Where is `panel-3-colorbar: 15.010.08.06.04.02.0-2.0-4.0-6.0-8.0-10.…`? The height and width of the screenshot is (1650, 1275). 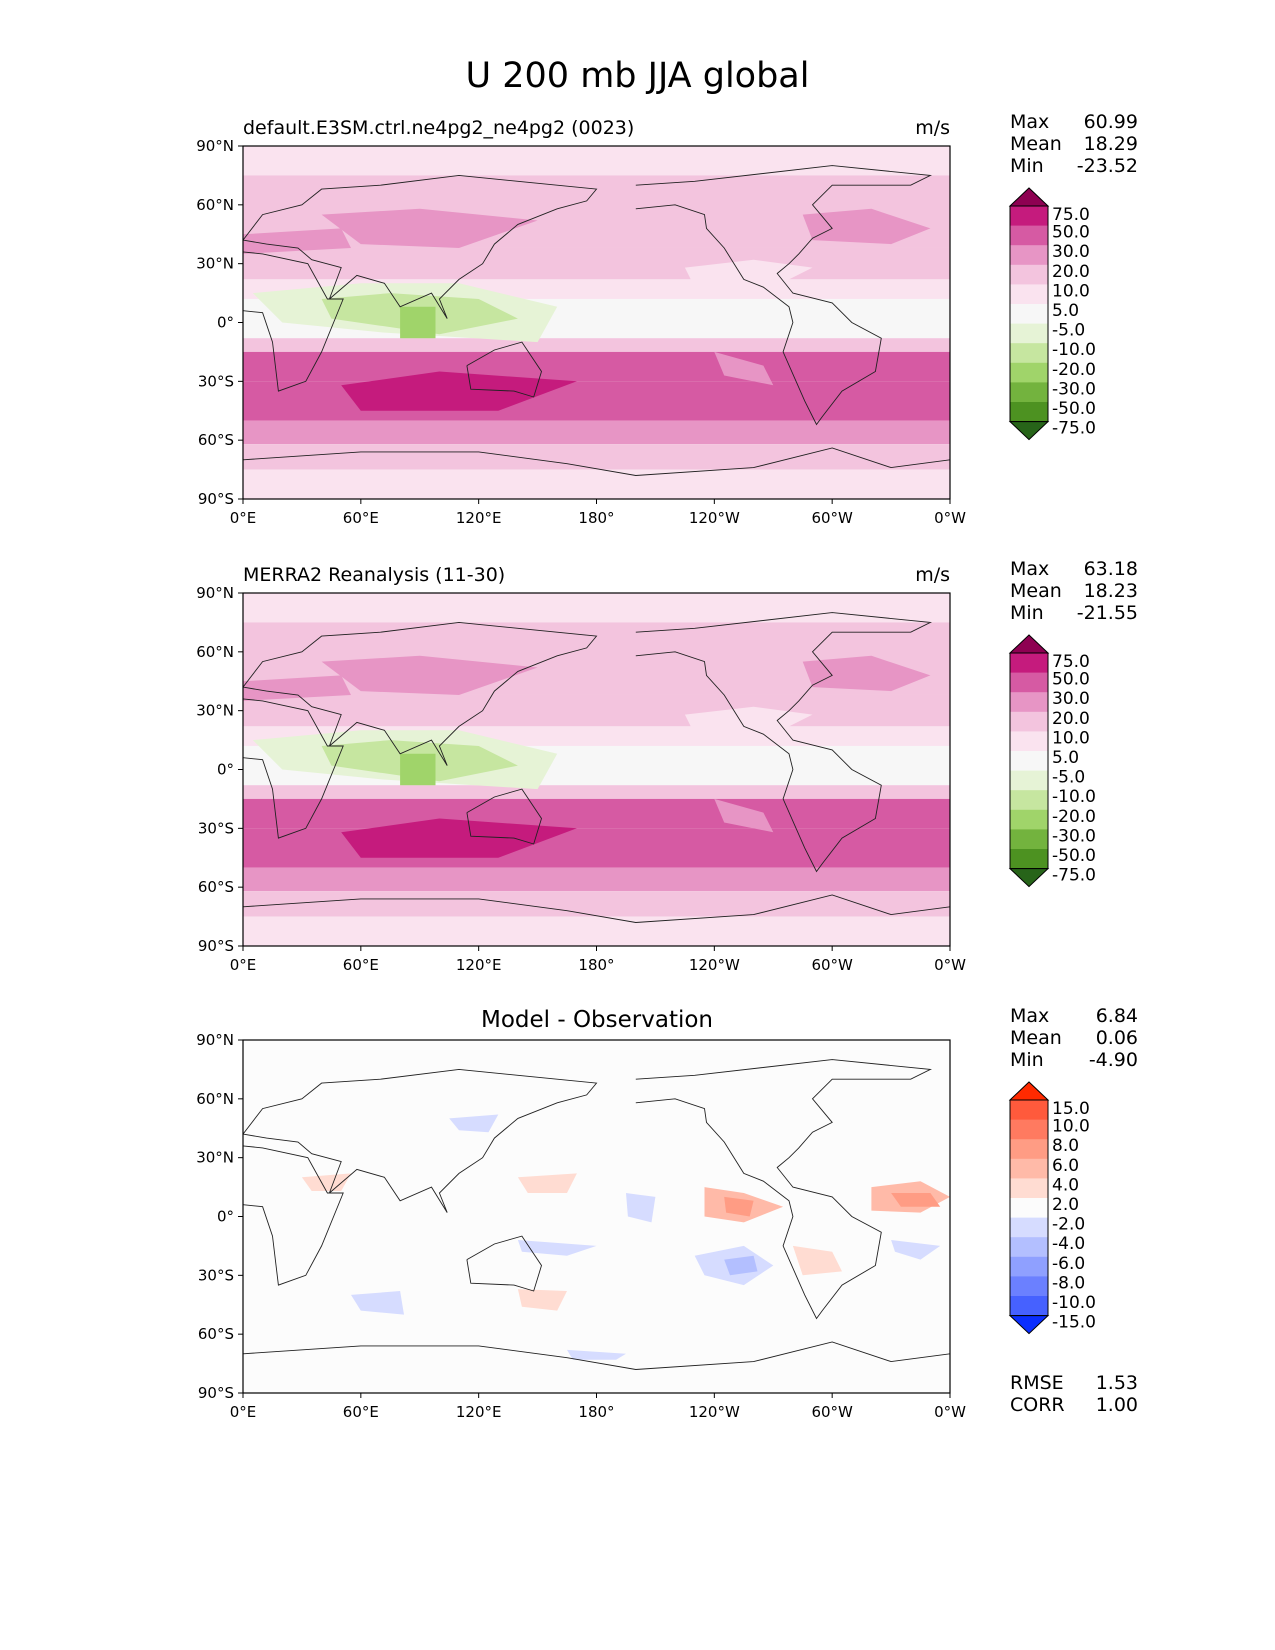 panel-3-colorbar: 15.010.08.06.04.02.0-2.0-4.0-6.0-8.0-10.… is located at coordinates (1052, 1208).